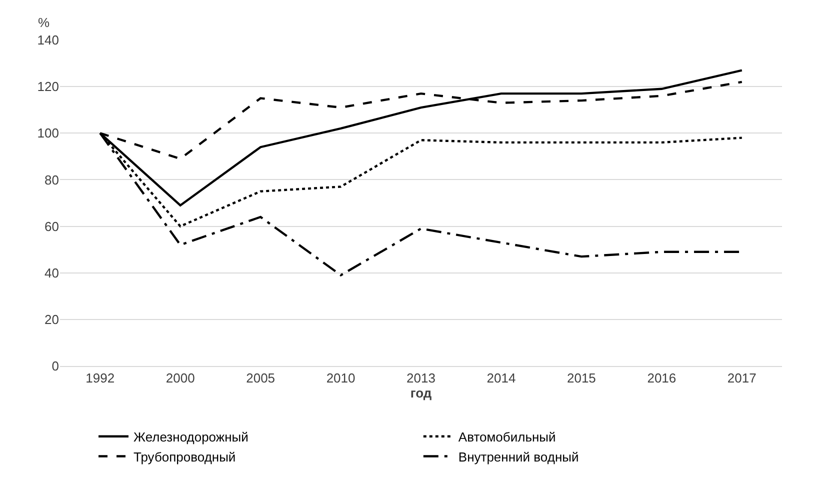  Describe the element at coordinates (100, 378) in the screenshot. I see `x-tick-label: 1992` at that location.